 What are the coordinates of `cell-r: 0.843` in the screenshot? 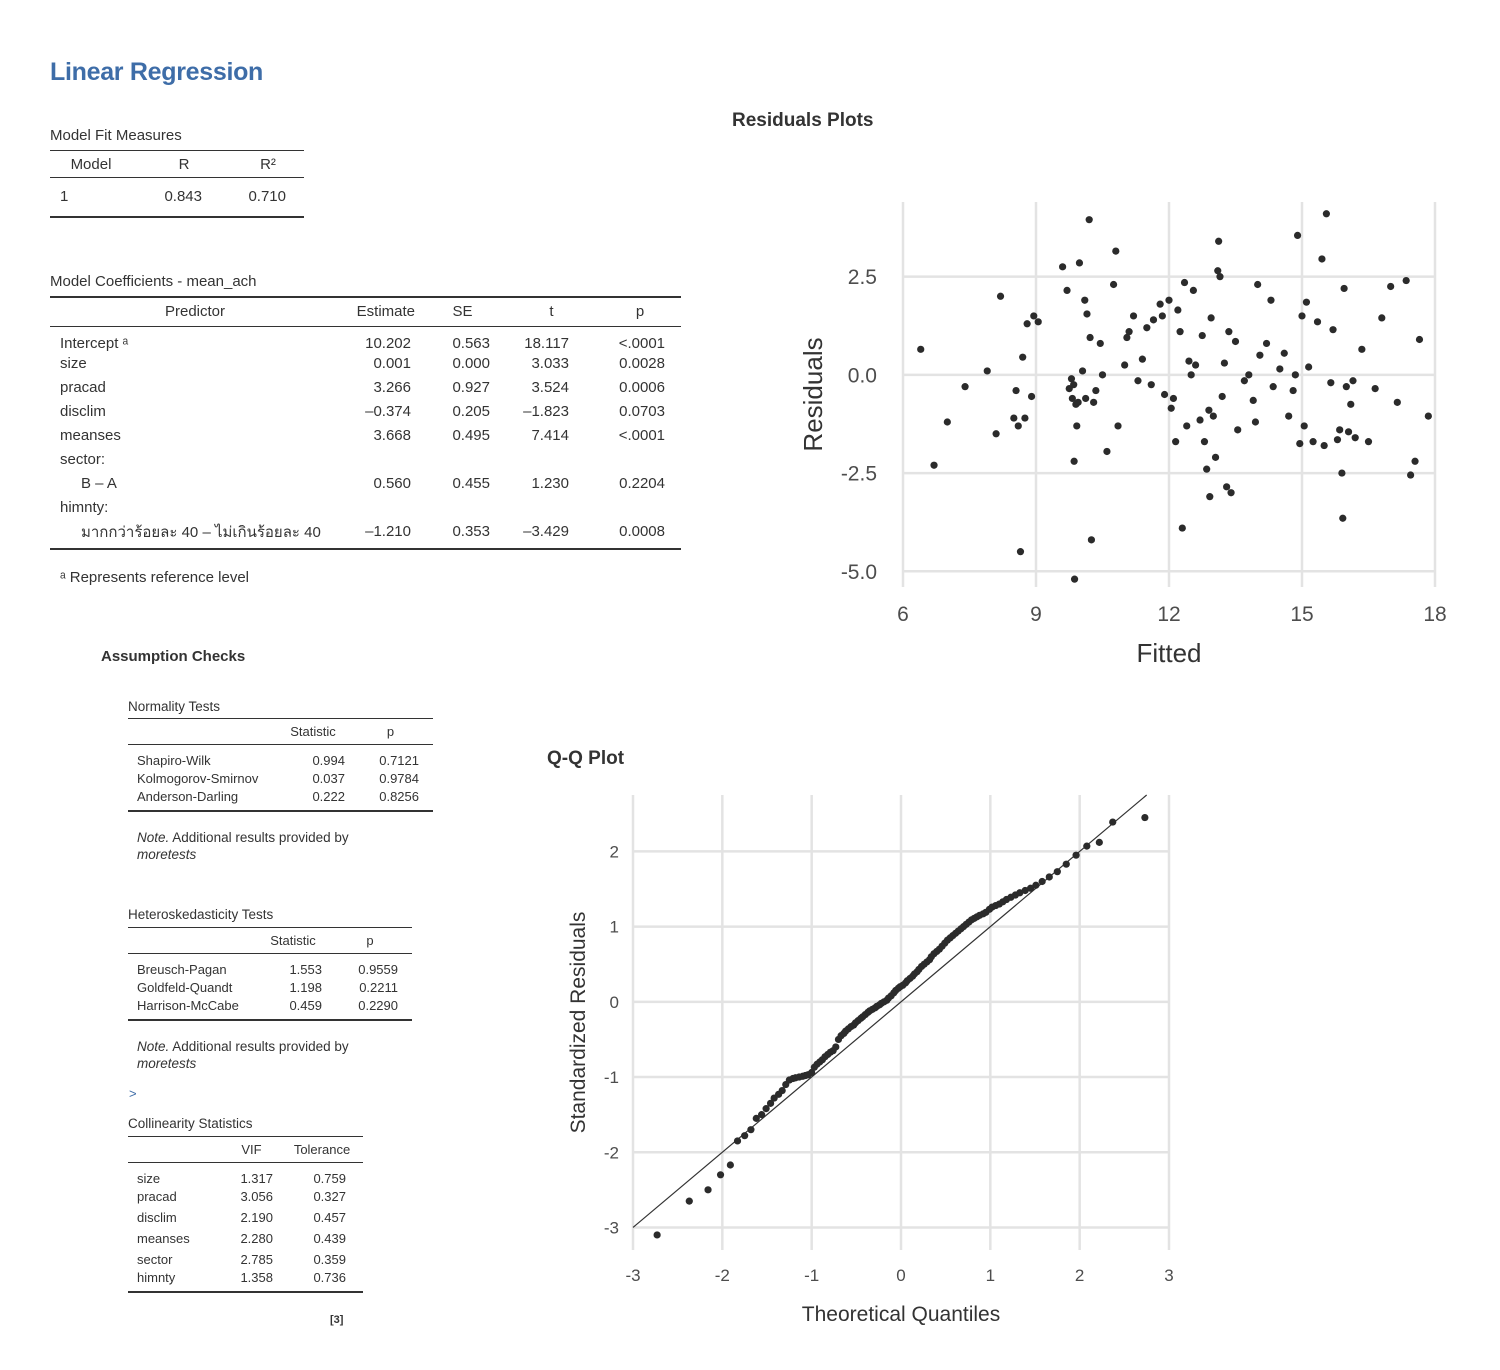 It's located at (183, 197).